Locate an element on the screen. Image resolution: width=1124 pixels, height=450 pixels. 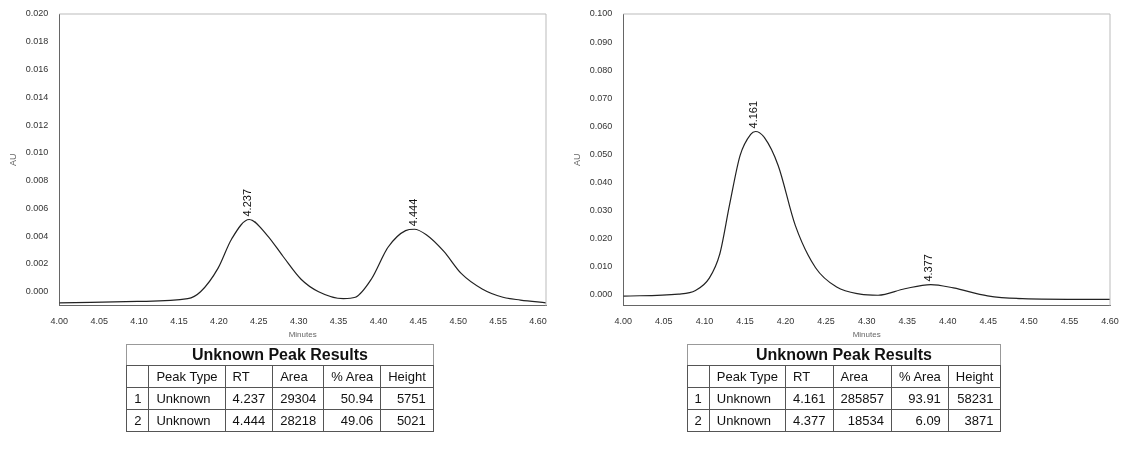
y-tick-label: 0.008 is located at coordinates (37, 180).